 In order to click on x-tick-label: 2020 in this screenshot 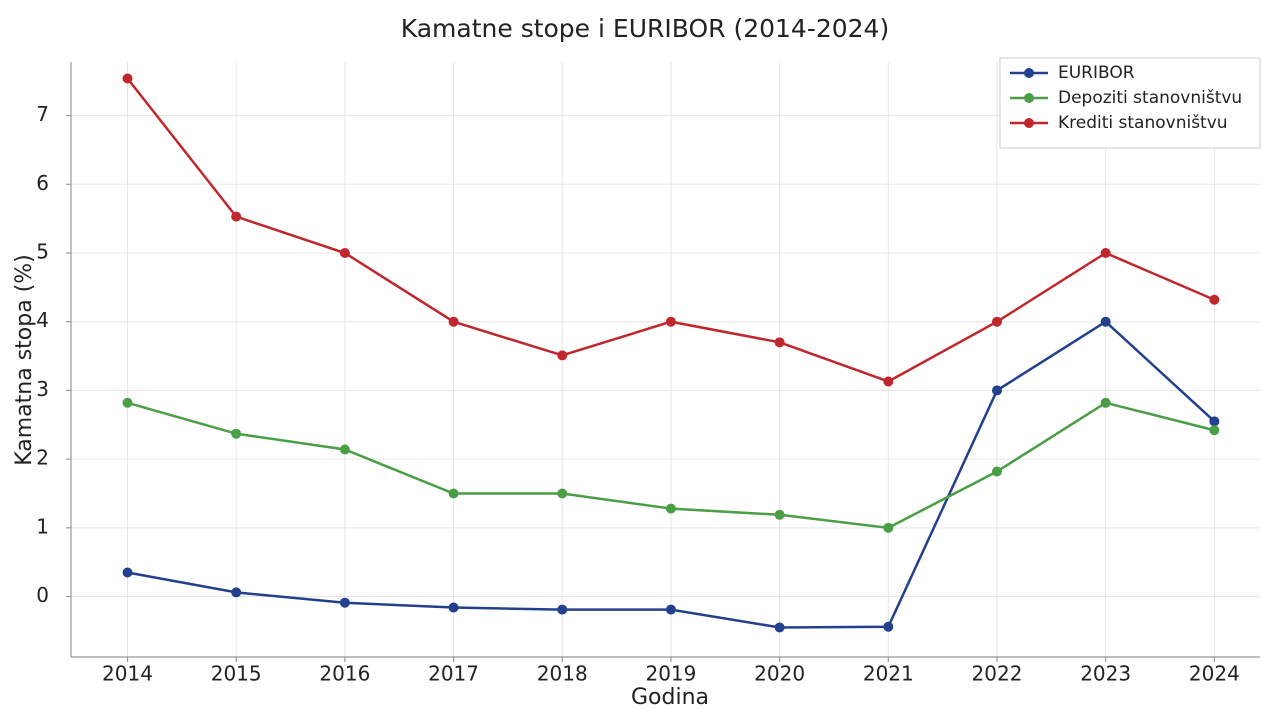, I will do `click(779, 674)`.